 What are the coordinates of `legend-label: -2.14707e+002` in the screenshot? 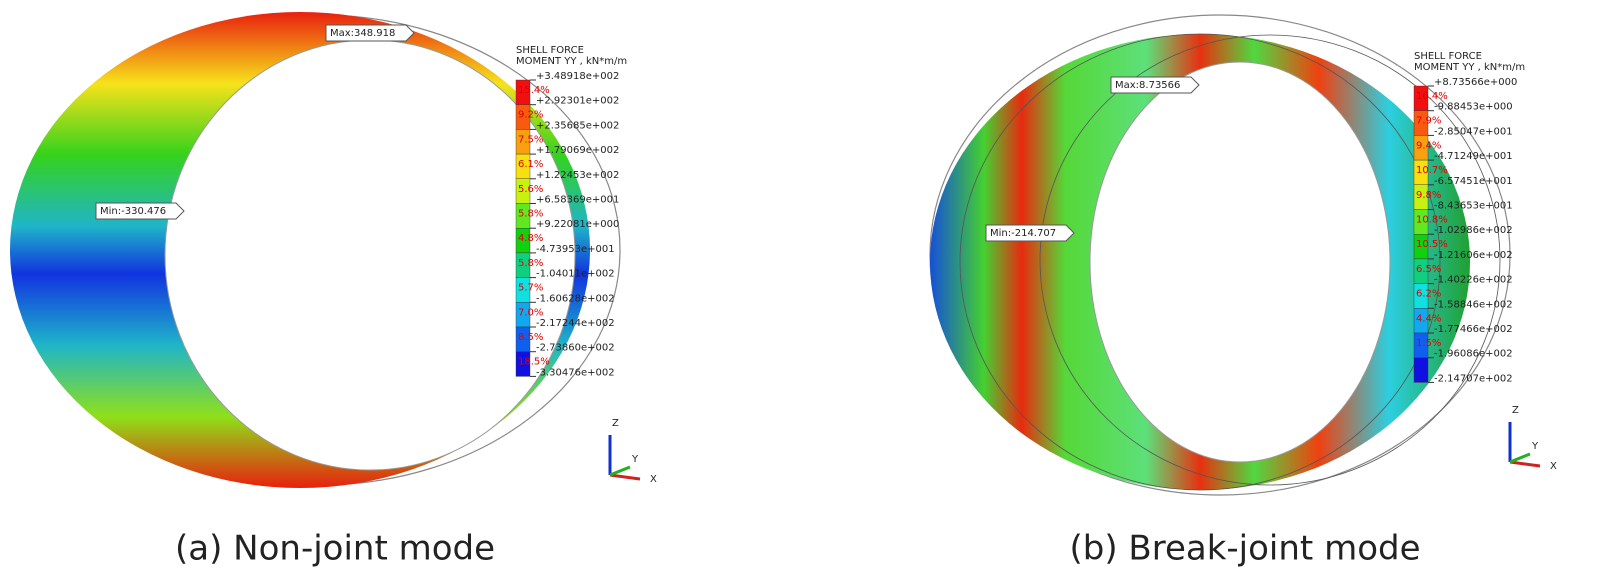 It's located at (1473, 378).